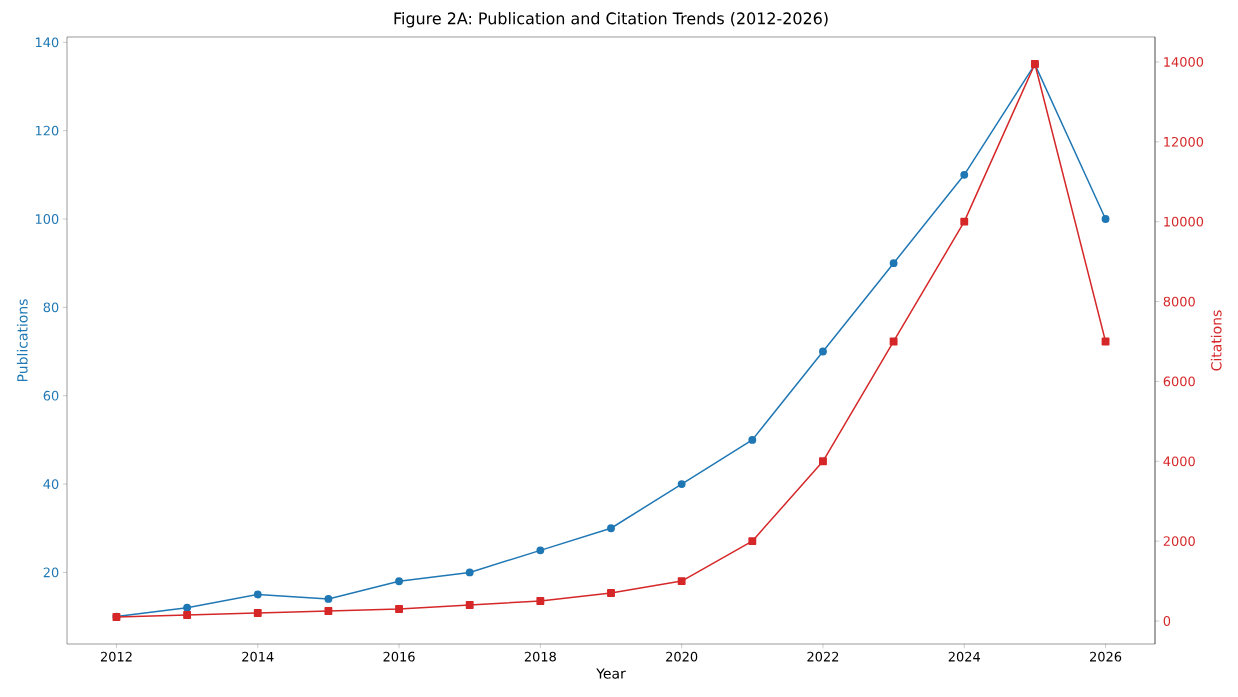  What do you see at coordinates (51, 307) in the screenshot?
I see `y-tick-label: 80` at bounding box center [51, 307].